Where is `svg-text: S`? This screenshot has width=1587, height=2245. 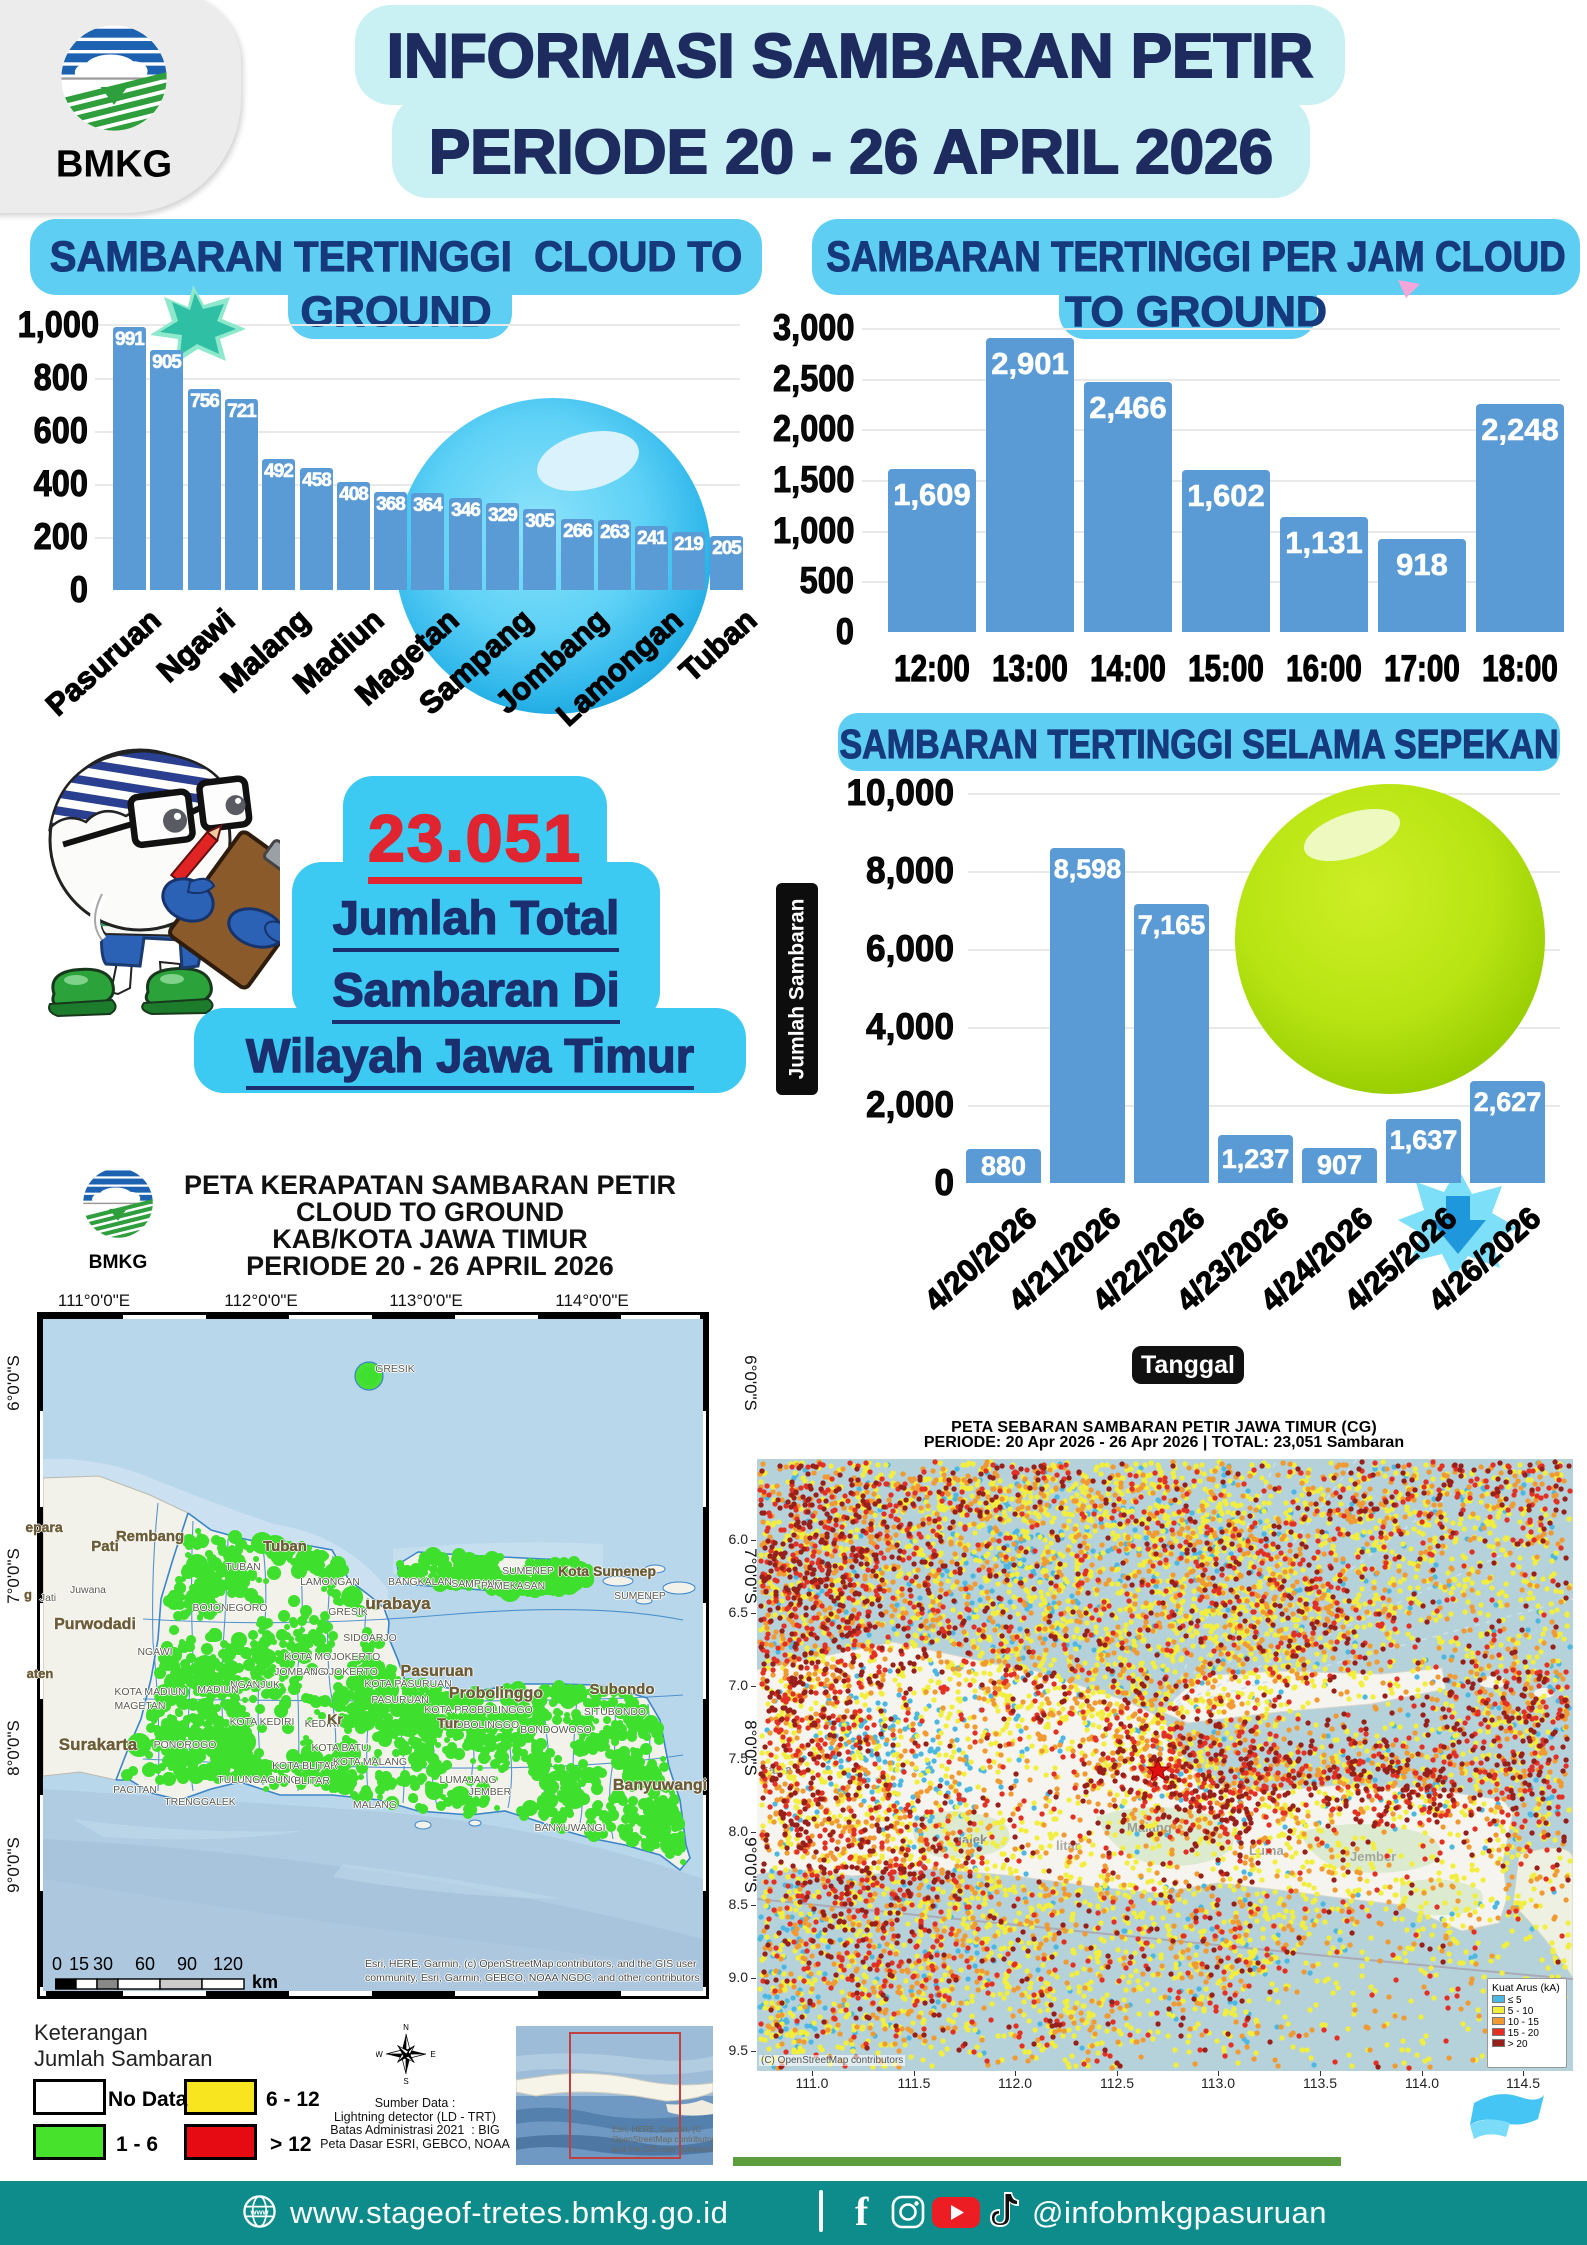 svg-text: S is located at coordinates (405, 2081).